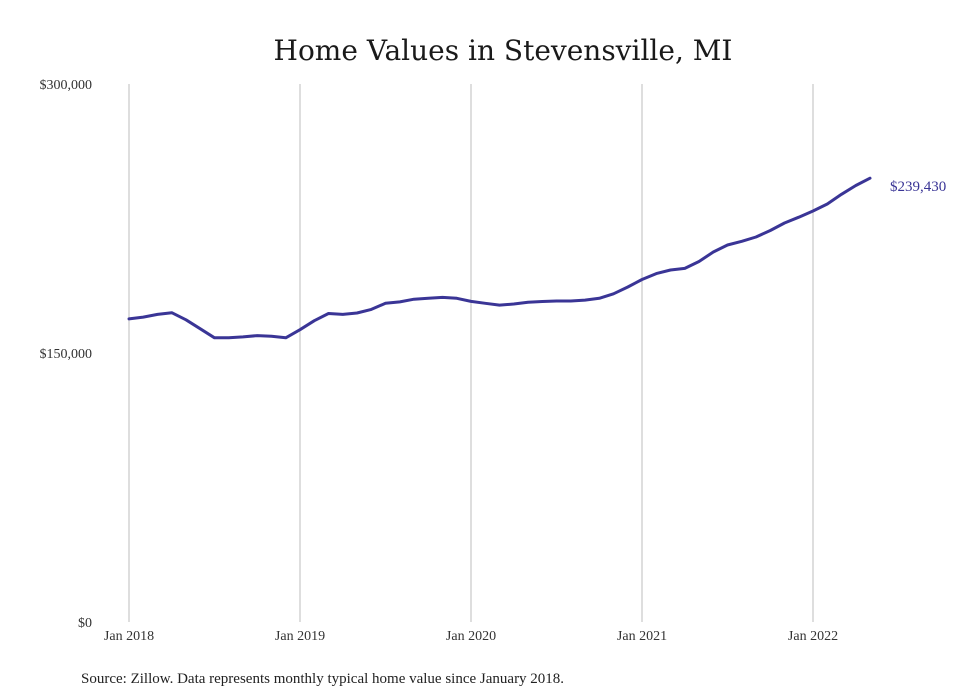  What do you see at coordinates (300, 636) in the screenshot?
I see `x-tick-label: Jan 2019` at bounding box center [300, 636].